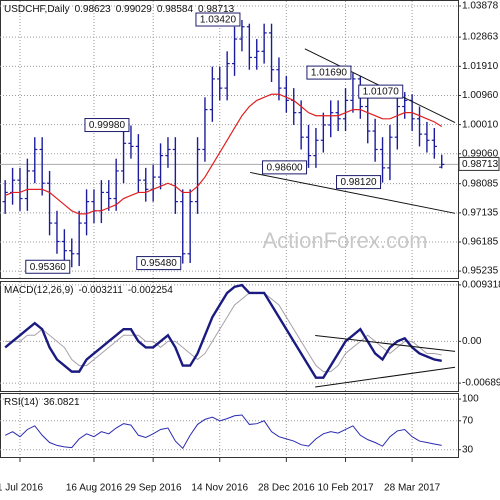 The width and height of the screenshot is (500, 500). I want to click on y-tick-label: 0.99060, so click(480, 153).